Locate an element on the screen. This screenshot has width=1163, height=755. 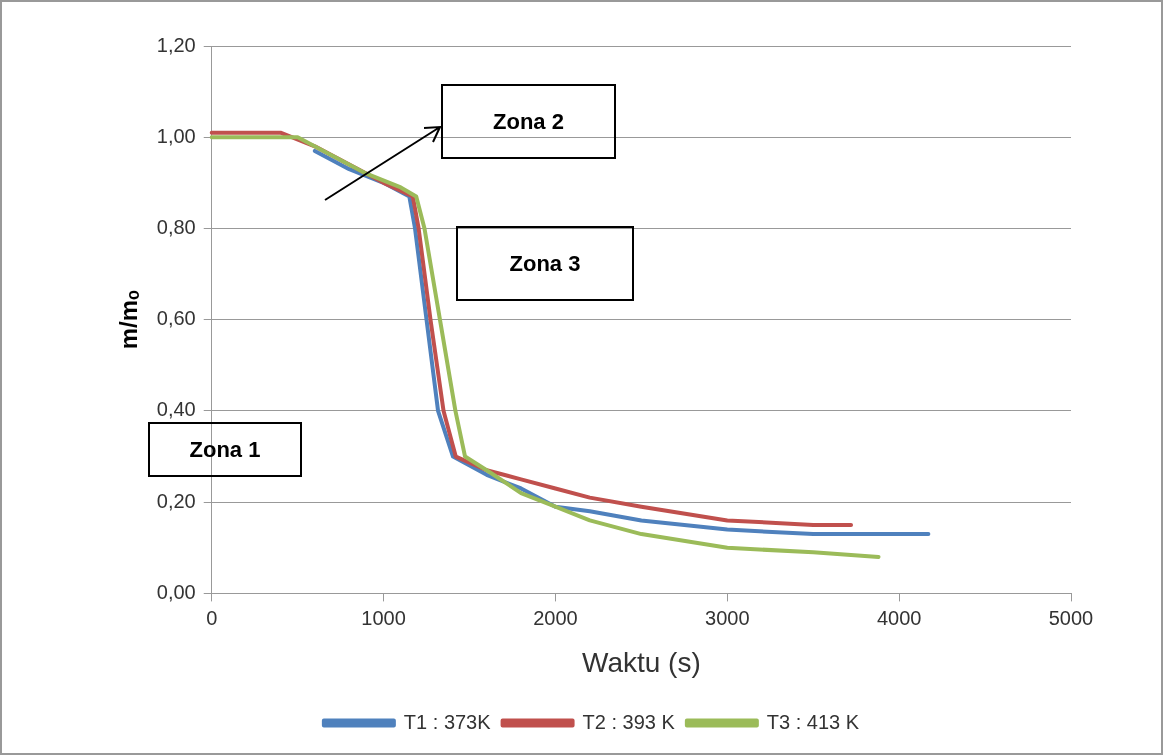
x-tick-label: 2000 is located at coordinates (555, 617).